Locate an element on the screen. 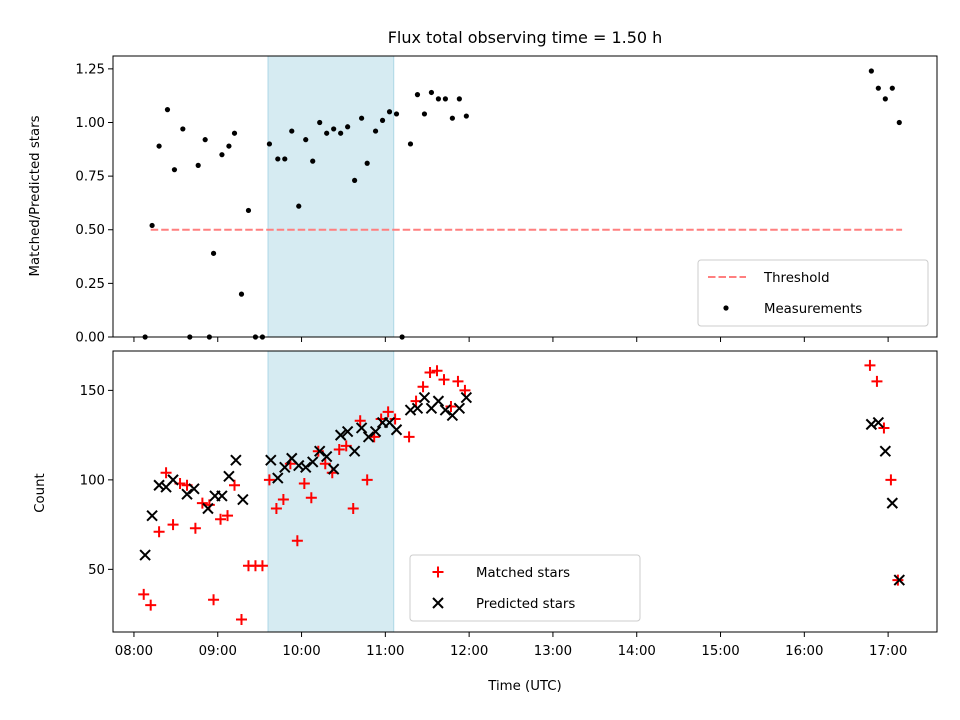 This screenshot has width=960, height=720. top-y-axis-label: Matched/Predicted stars is located at coordinates (35, 195).